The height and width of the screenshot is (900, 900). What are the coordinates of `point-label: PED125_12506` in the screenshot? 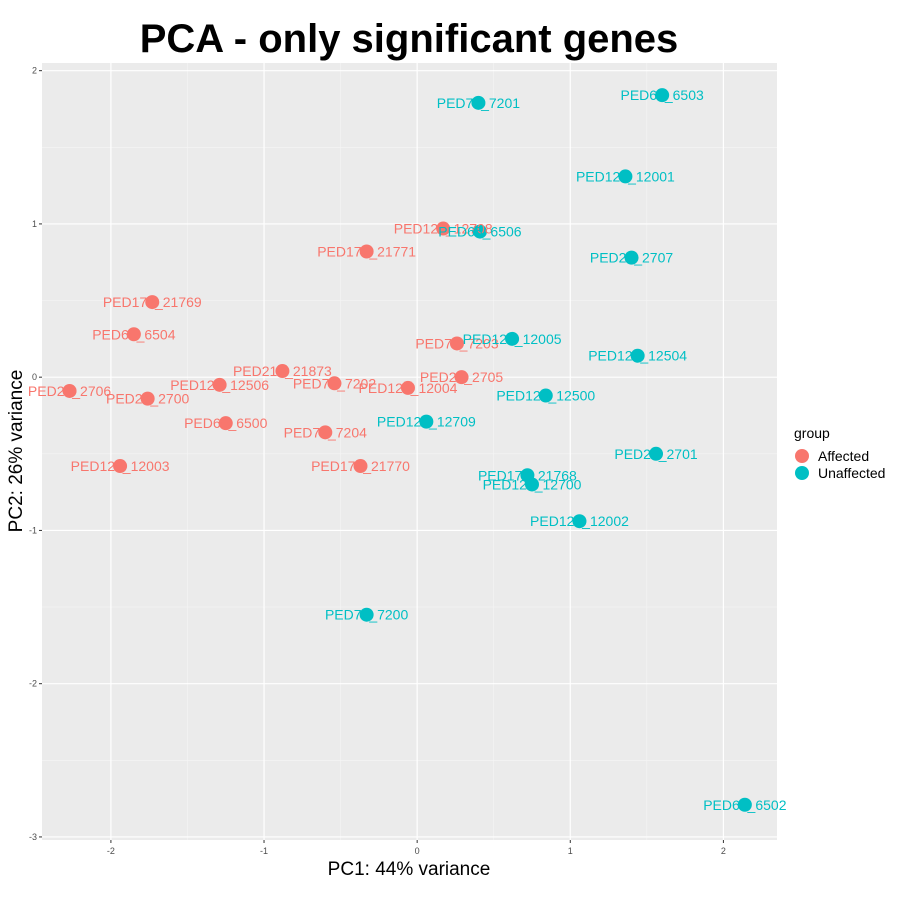 It's located at (219, 385).